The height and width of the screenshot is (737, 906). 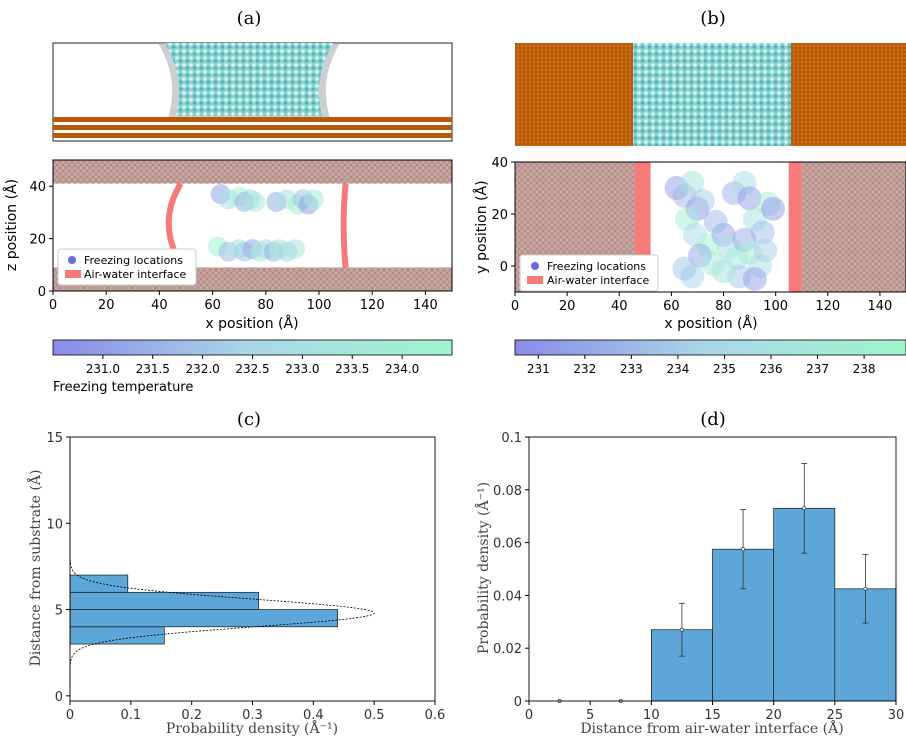 What do you see at coordinates (499, 215) in the screenshot?
I see `b-y-ticklabel: 20` at bounding box center [499, 215].